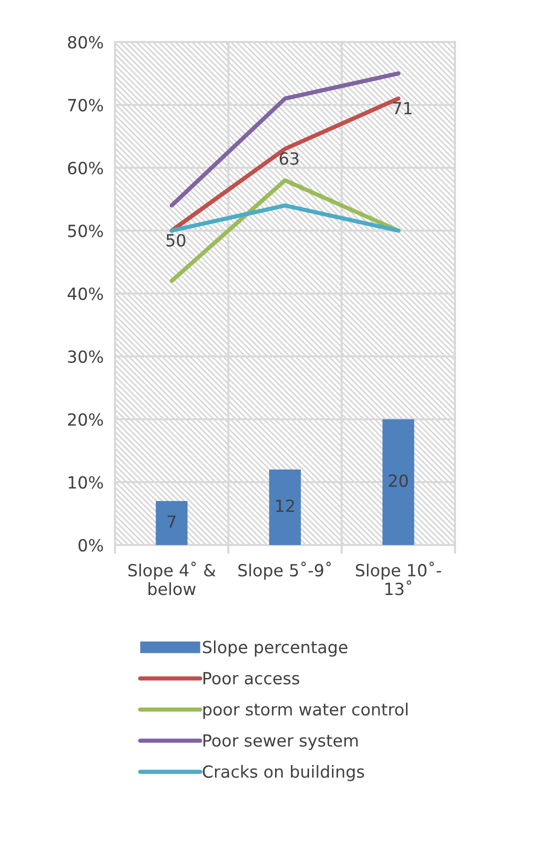 The width and height of the screenshot is (542, 845). Describe the element at coordinates (172, 579) in the screenshot. I see `x-tick-label: Slope 4˚ & below` at that location.